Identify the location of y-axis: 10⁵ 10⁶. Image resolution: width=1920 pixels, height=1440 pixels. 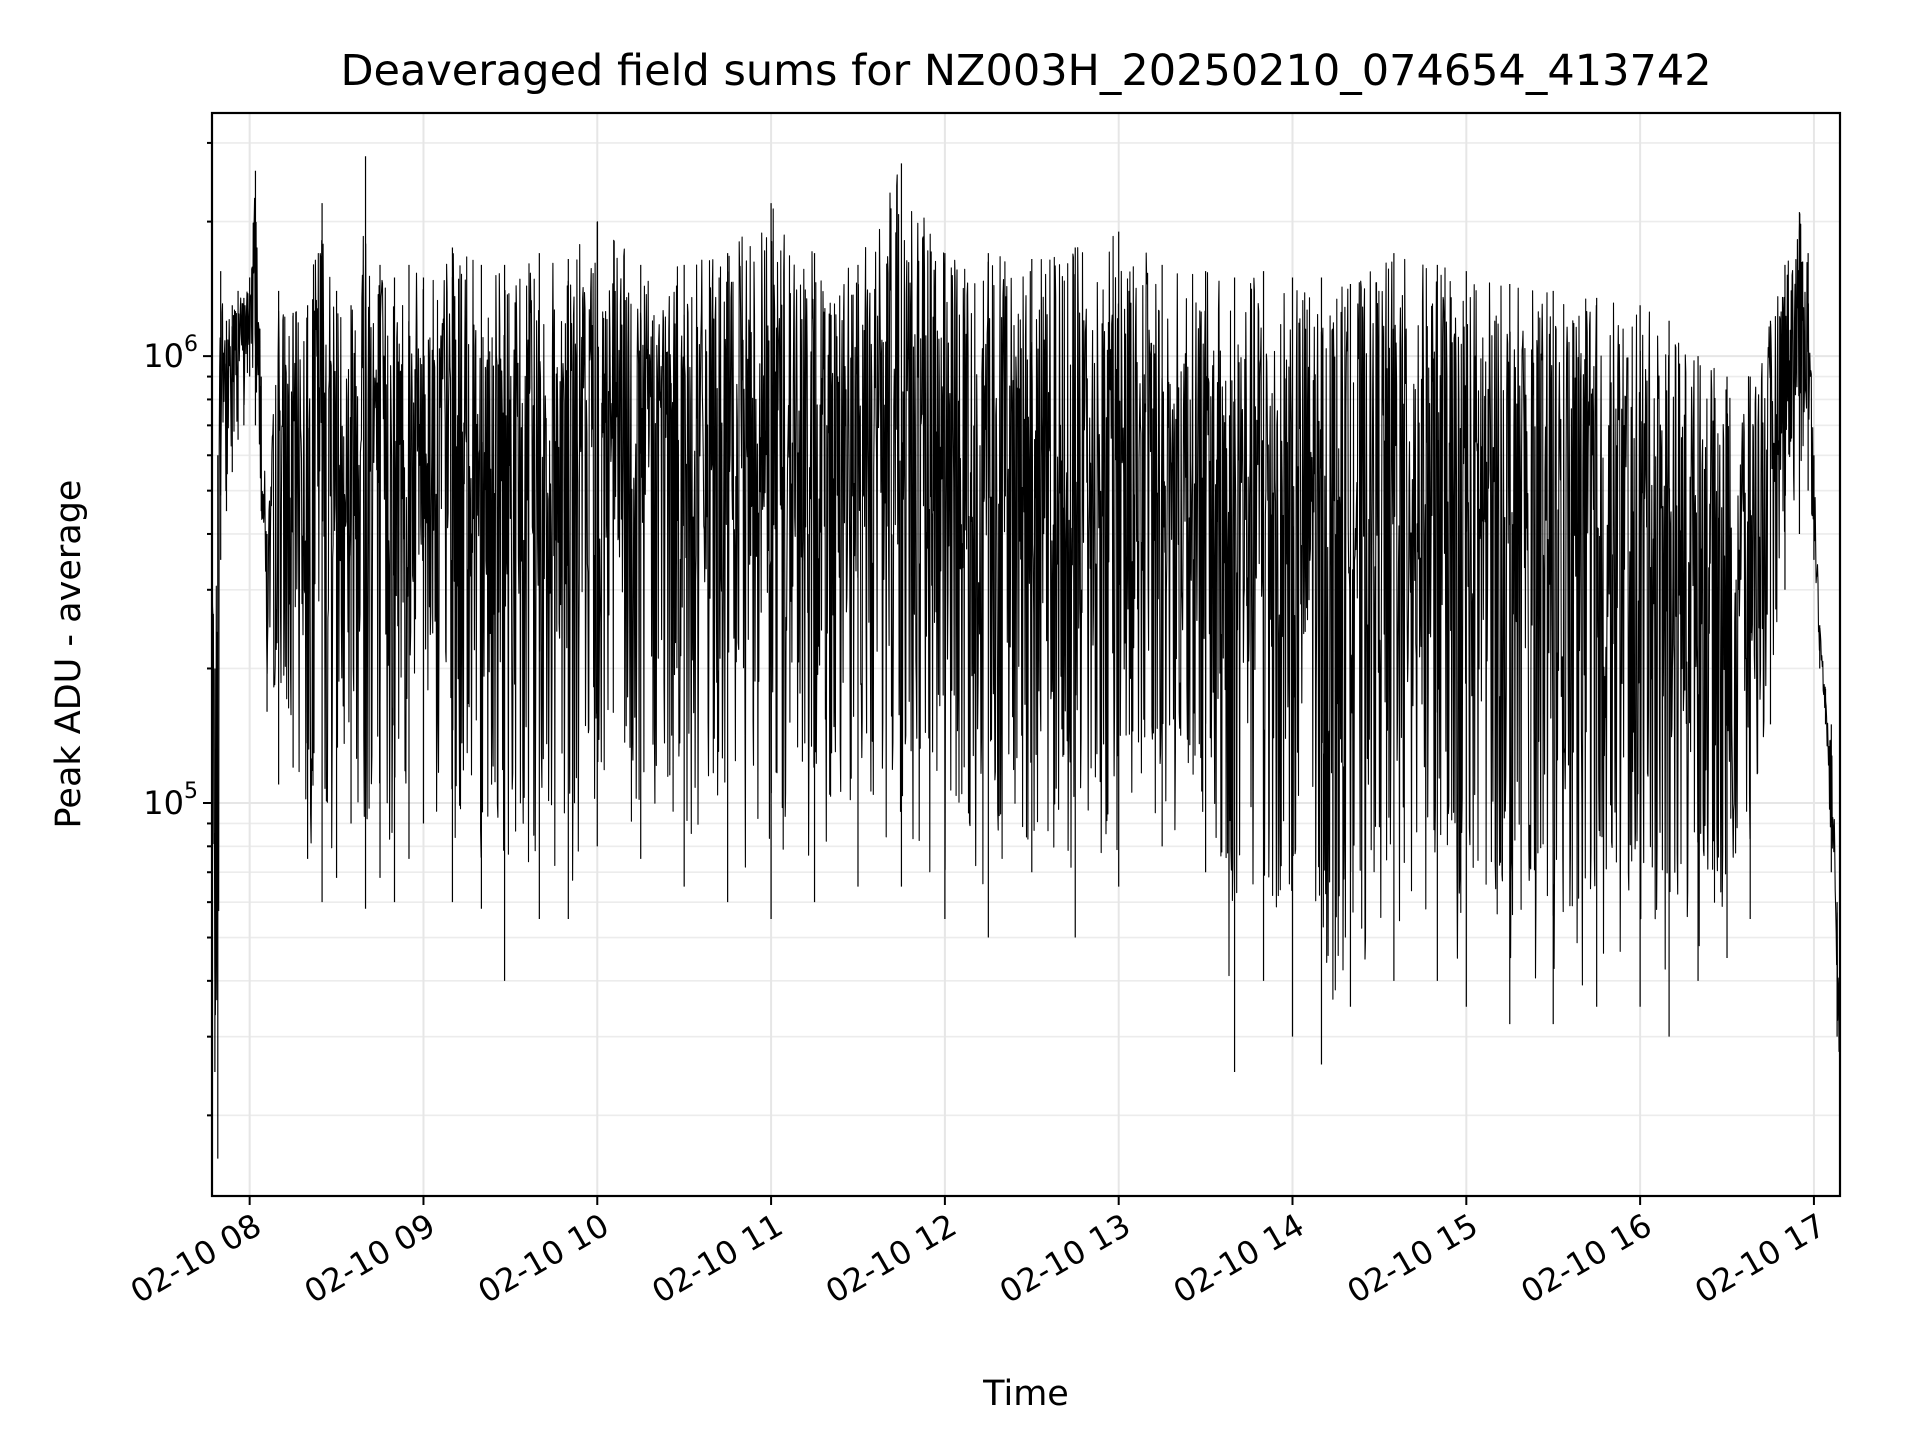
(177, 629).